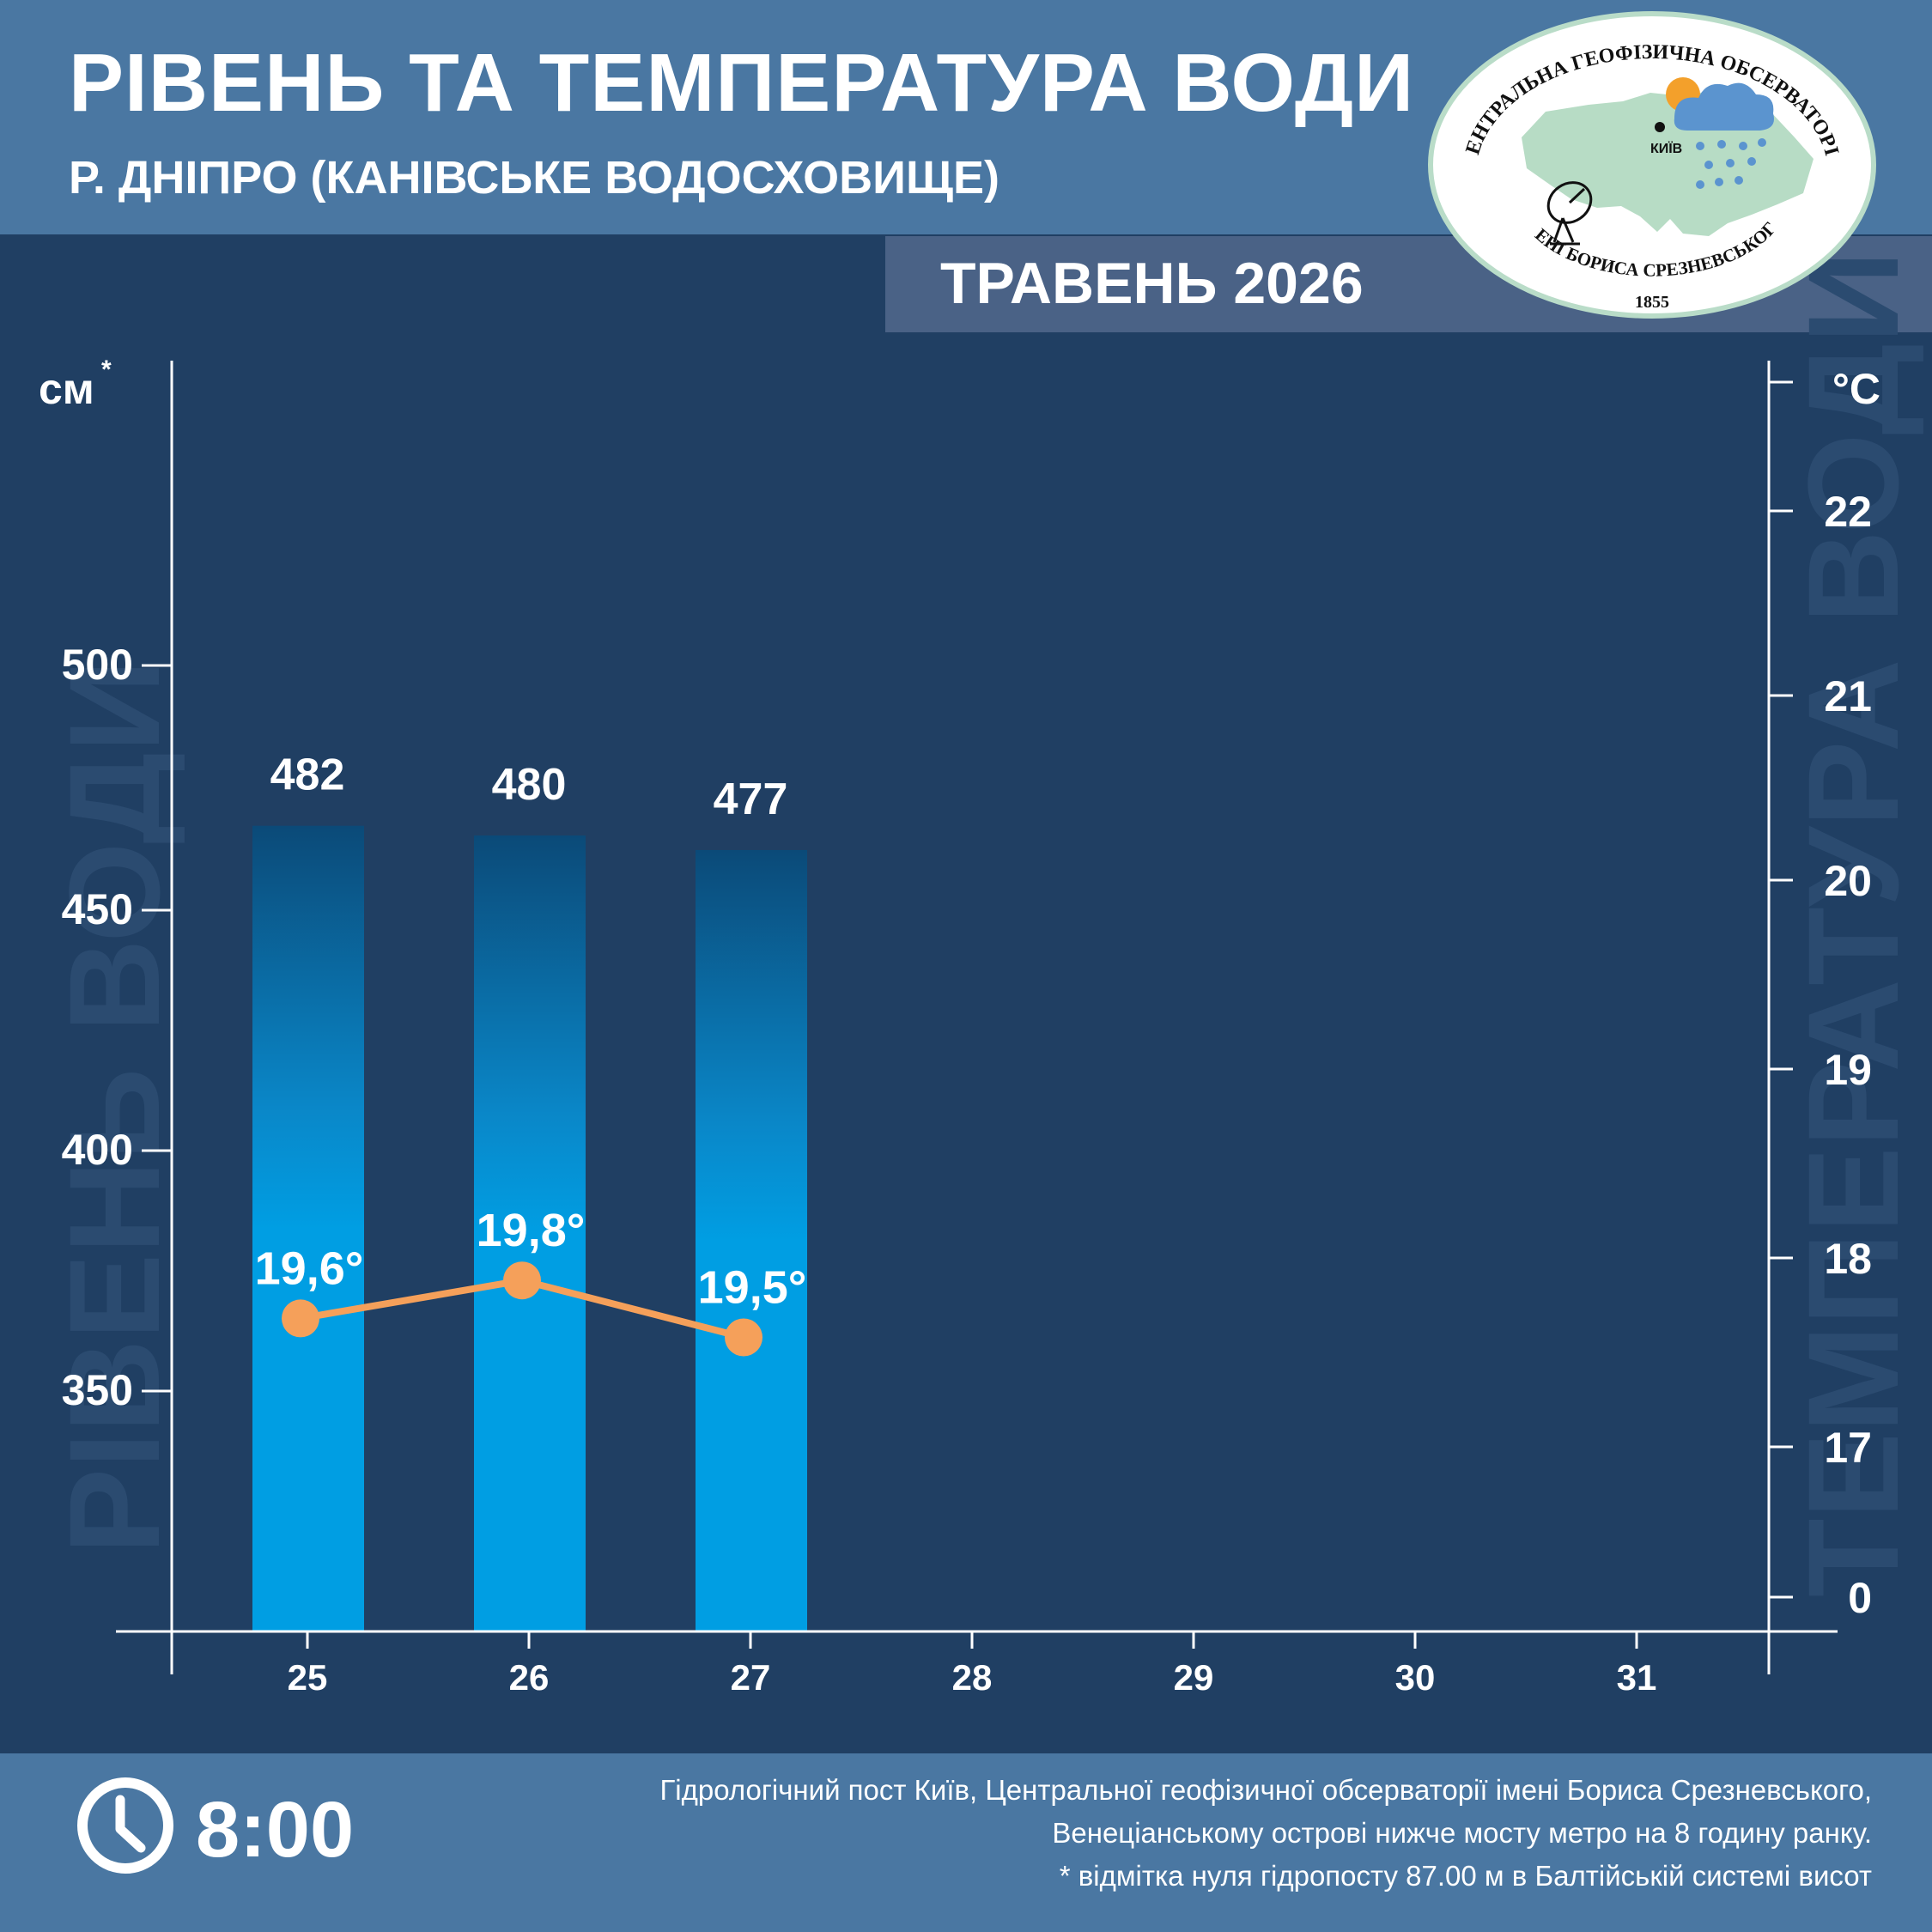 The height and width of the screenshot is (1932, 1932). I want to click on page-title: РІВЕНЬ ТА ТЕМПЕРАТУРА ВОДИ, so click(742, 83).